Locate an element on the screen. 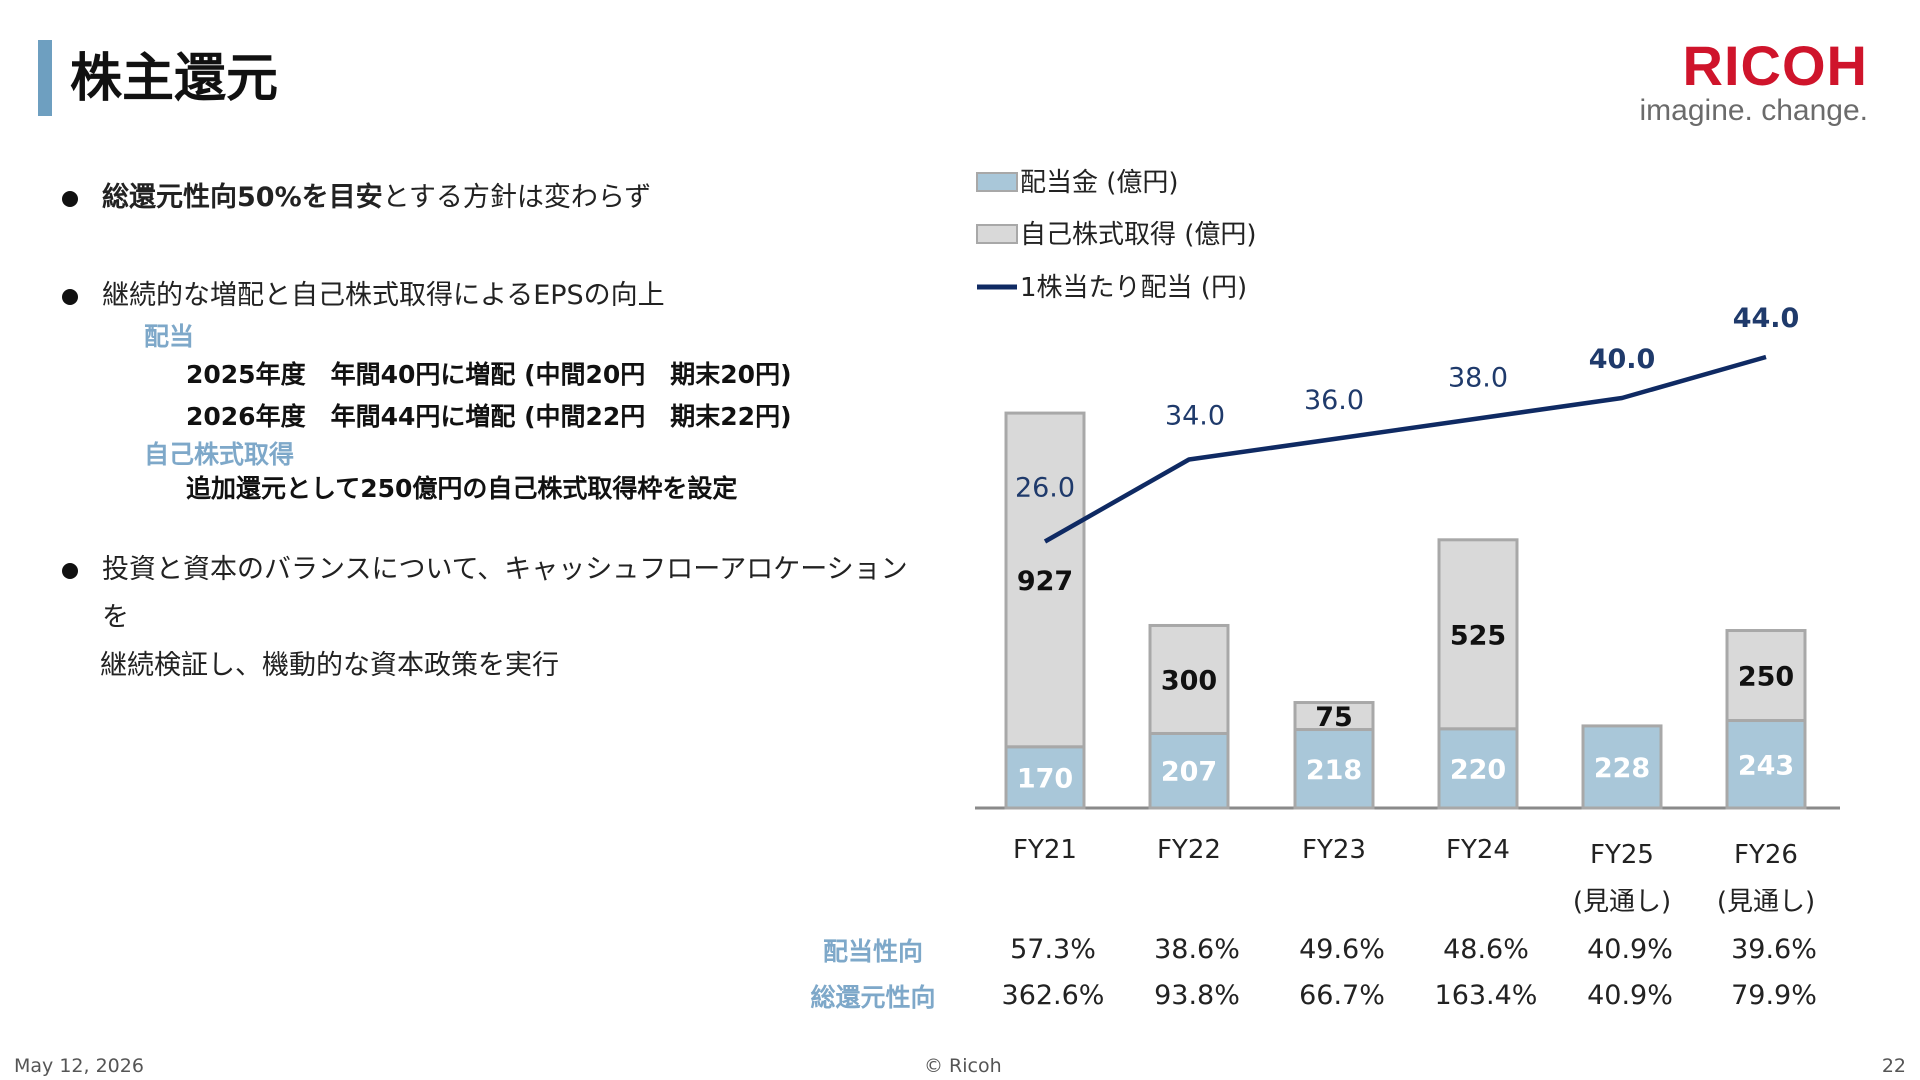 This screenshot has width=1920, height=1080. ricoh-logo: RICOH imagine. change. is located at coordinates (1754, 82).